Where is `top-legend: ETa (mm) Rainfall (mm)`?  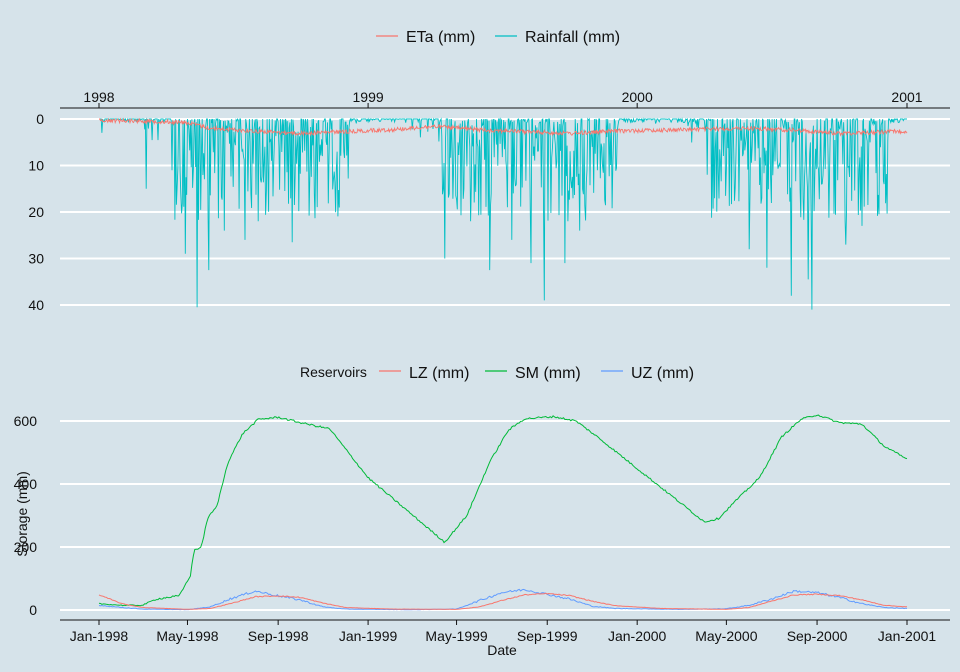
top-legend: ETa (mm) Rainfall (mm) is located at coordinates (498, 37).